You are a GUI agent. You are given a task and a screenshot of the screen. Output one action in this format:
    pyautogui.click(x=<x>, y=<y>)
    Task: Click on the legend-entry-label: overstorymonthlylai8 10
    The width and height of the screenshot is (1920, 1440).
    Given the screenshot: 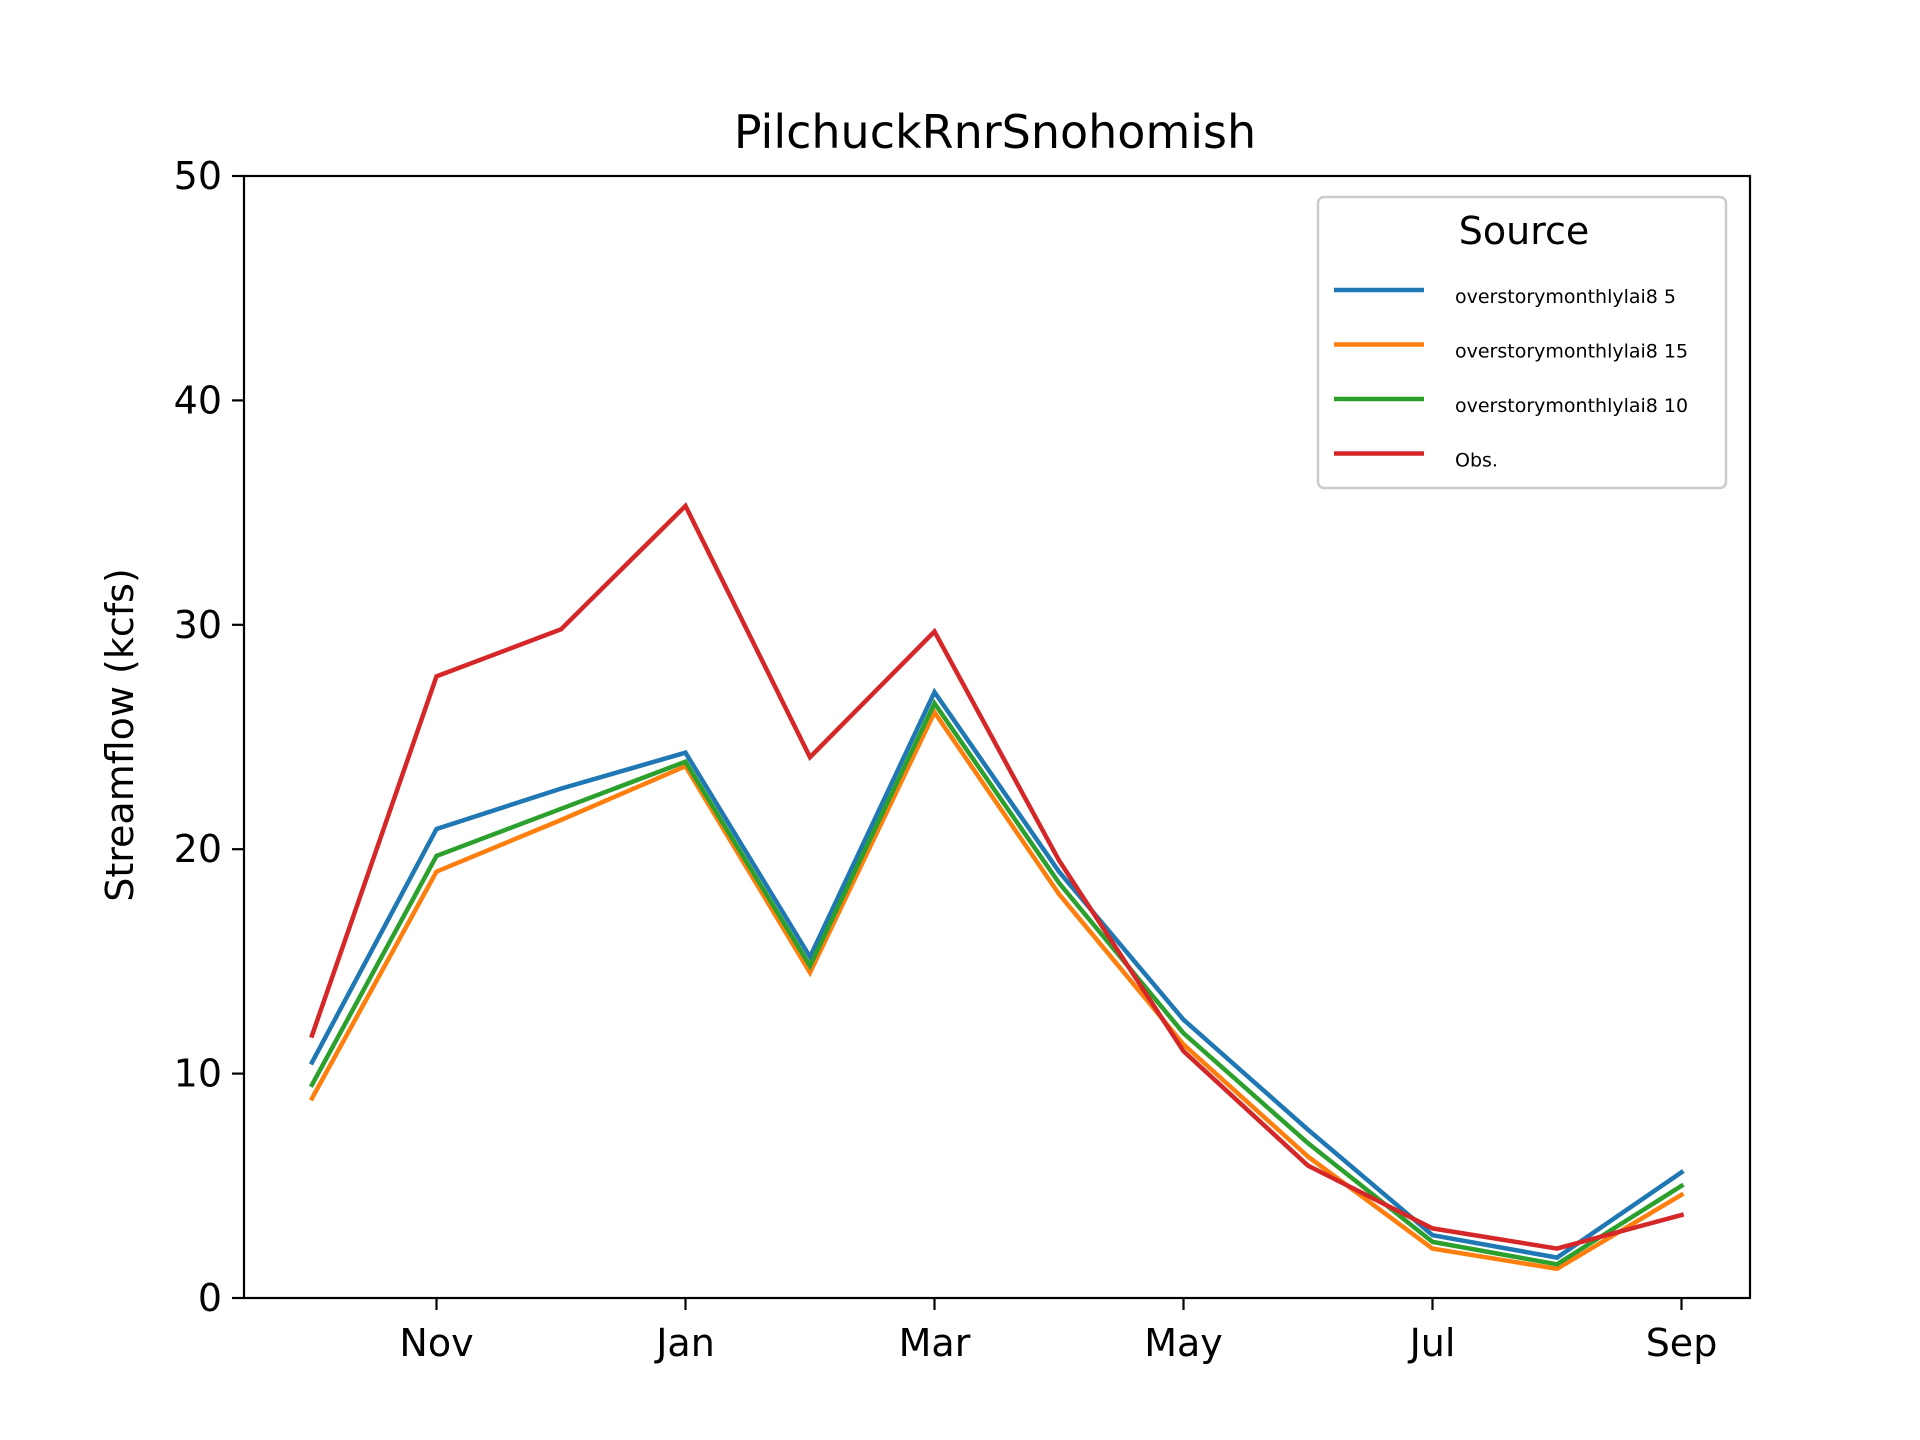 What is the action you would take?
    pyautogui.click(x=1571, y=406)
    